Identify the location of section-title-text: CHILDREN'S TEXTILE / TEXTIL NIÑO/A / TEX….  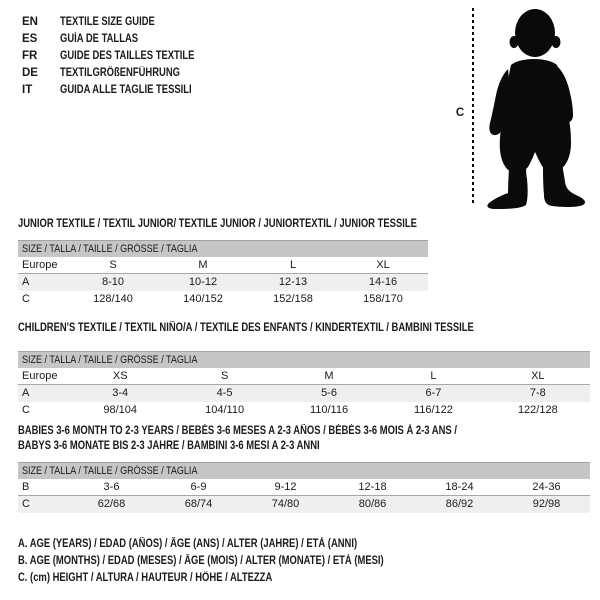
(246, 328).